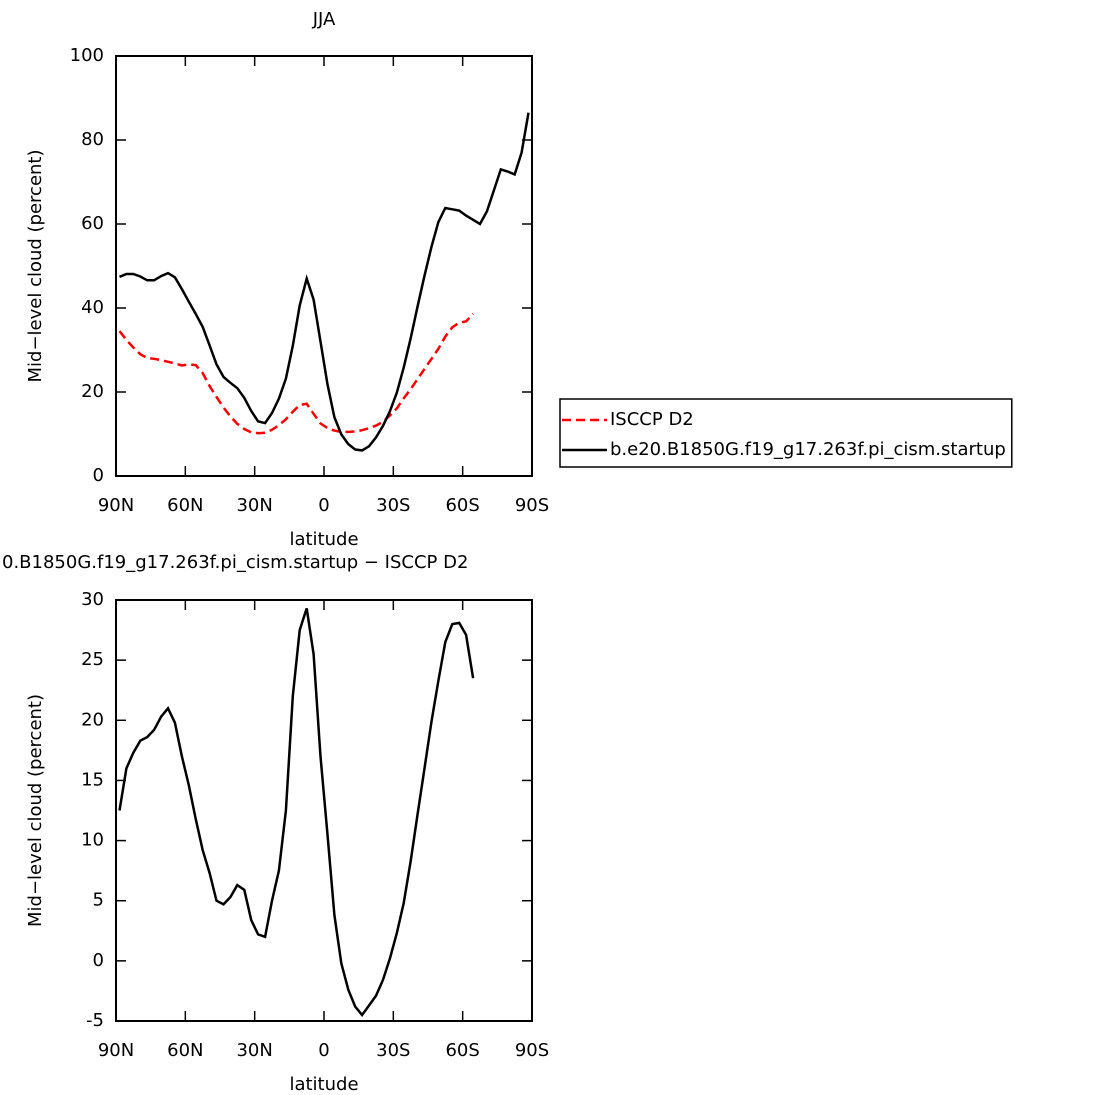 The image size is (1097, 1095). I want to click on y-tick-label: 25, so click(92, 659).